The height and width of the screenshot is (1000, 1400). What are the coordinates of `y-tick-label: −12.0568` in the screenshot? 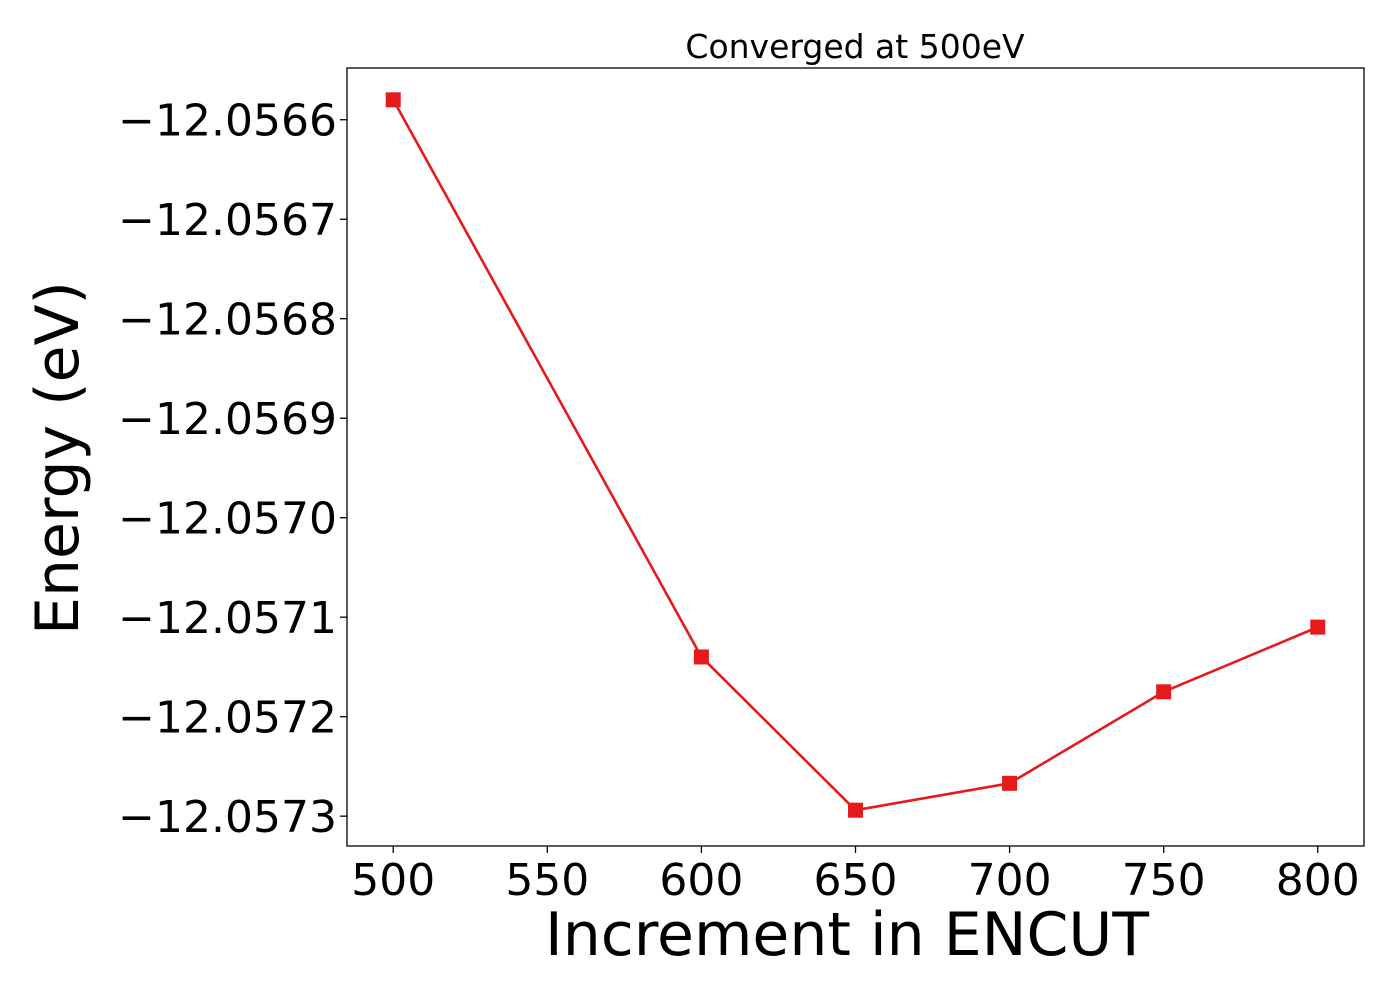 It's located at (227, 320).